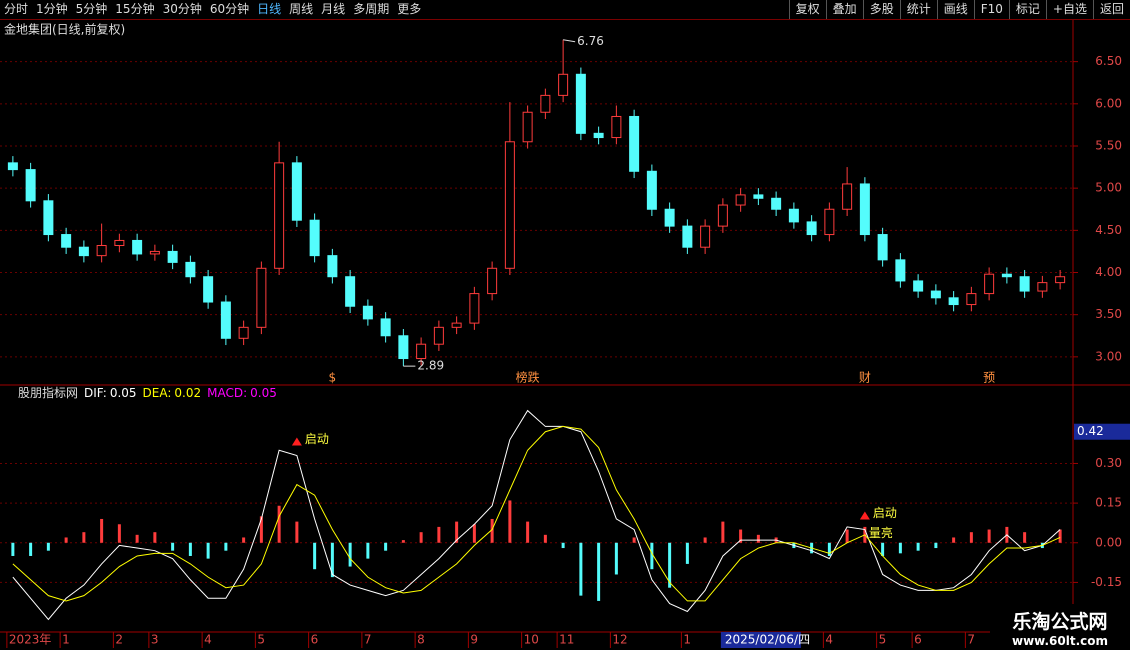 The width and height of the screenshot is (1130, 650). Describe the element at coordinates (135, 9) in the screenshot. I see `toolbar-button: 15分钟` at that location.